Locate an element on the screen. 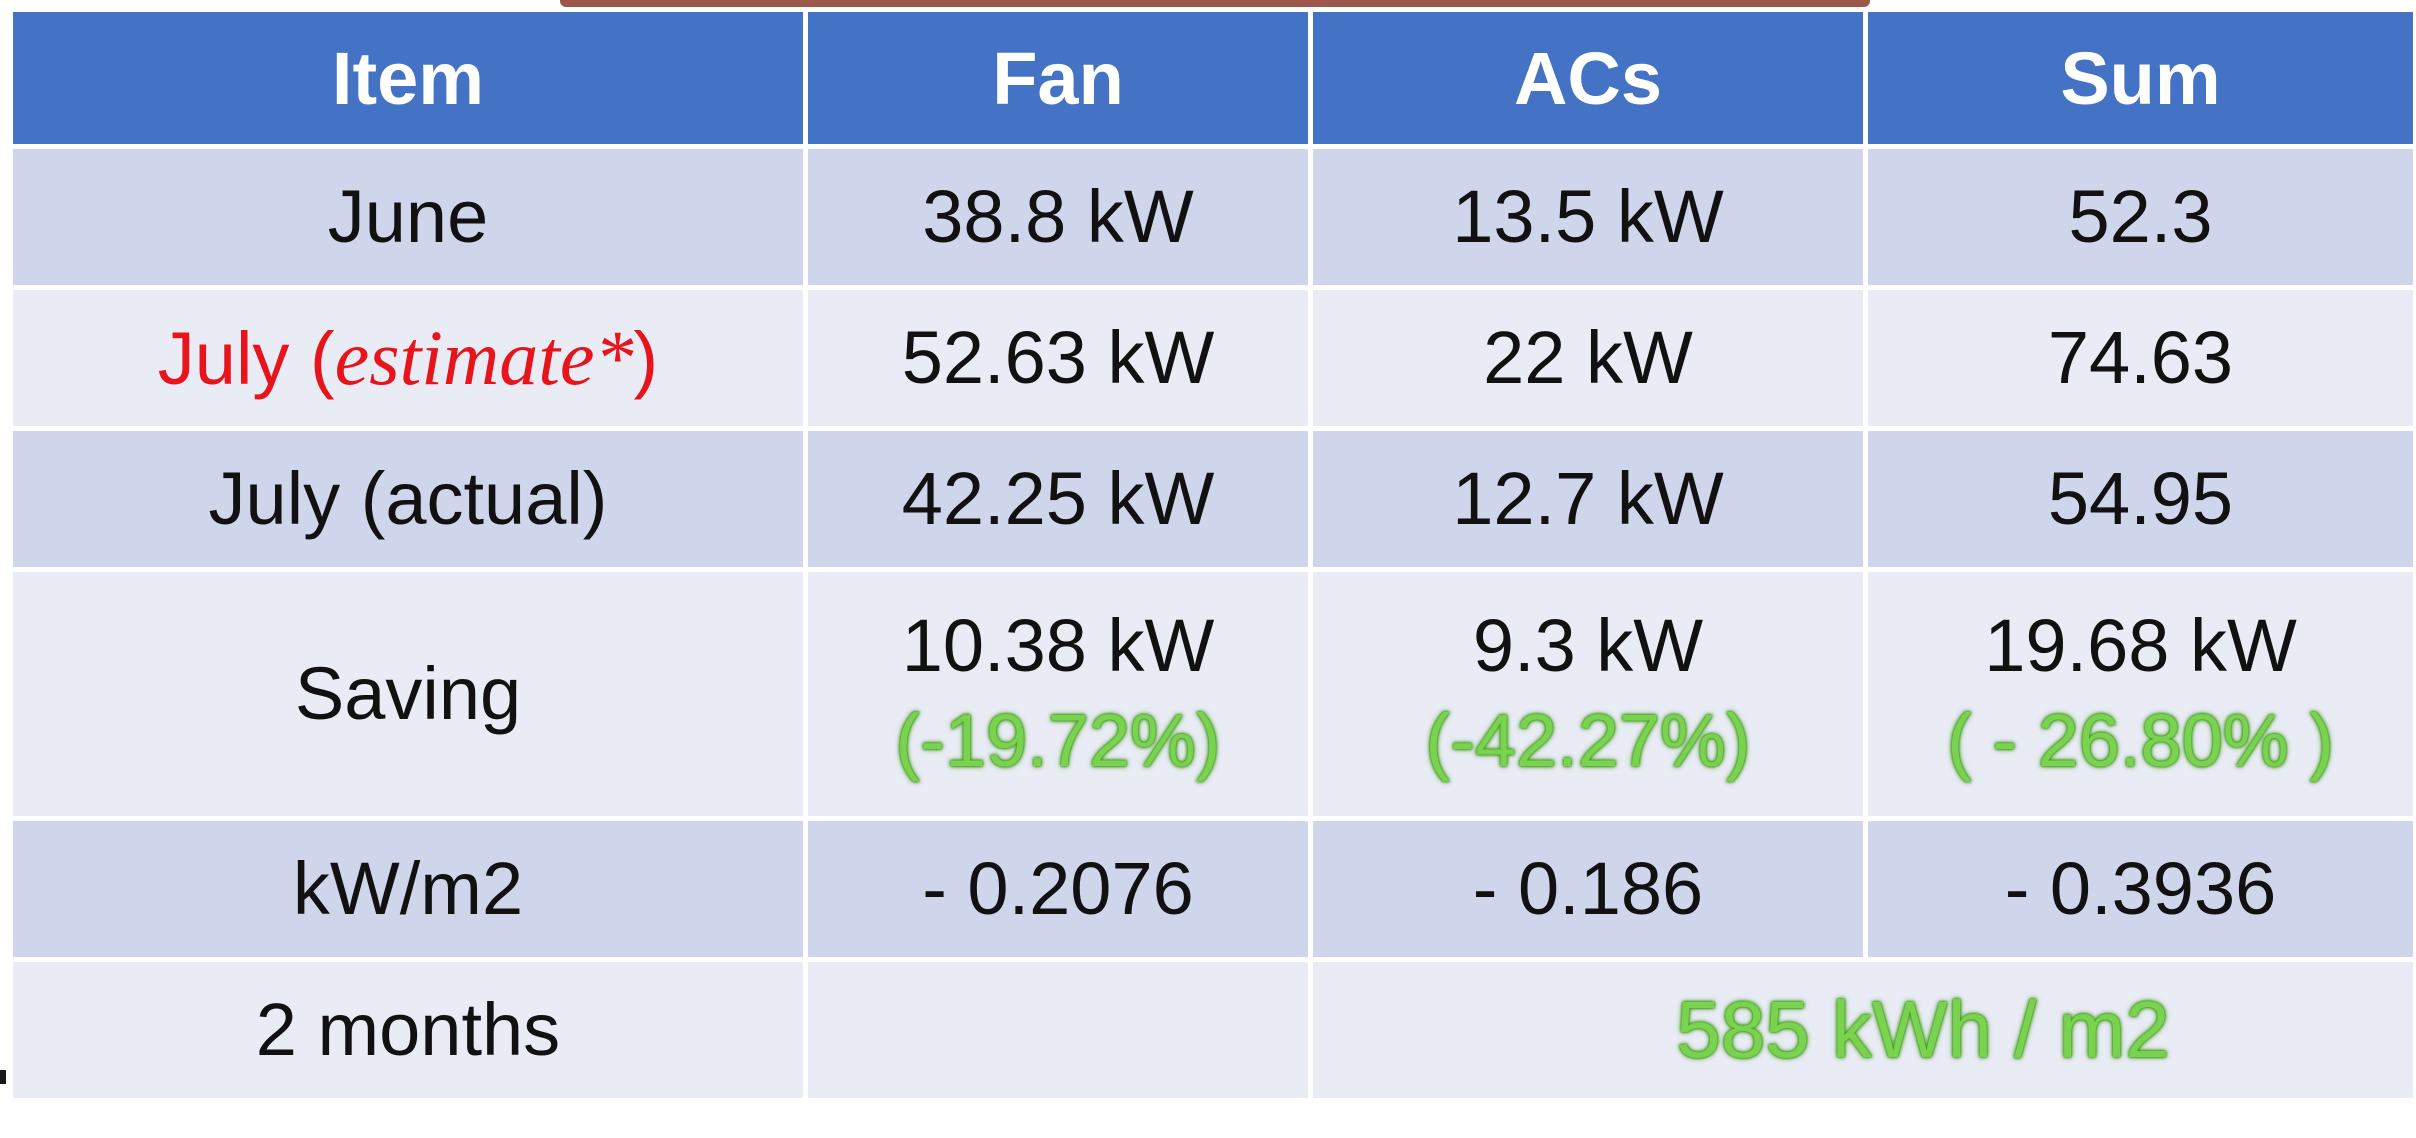  cell-acs: 13.5 kW is located at coordinates (1588, 217).